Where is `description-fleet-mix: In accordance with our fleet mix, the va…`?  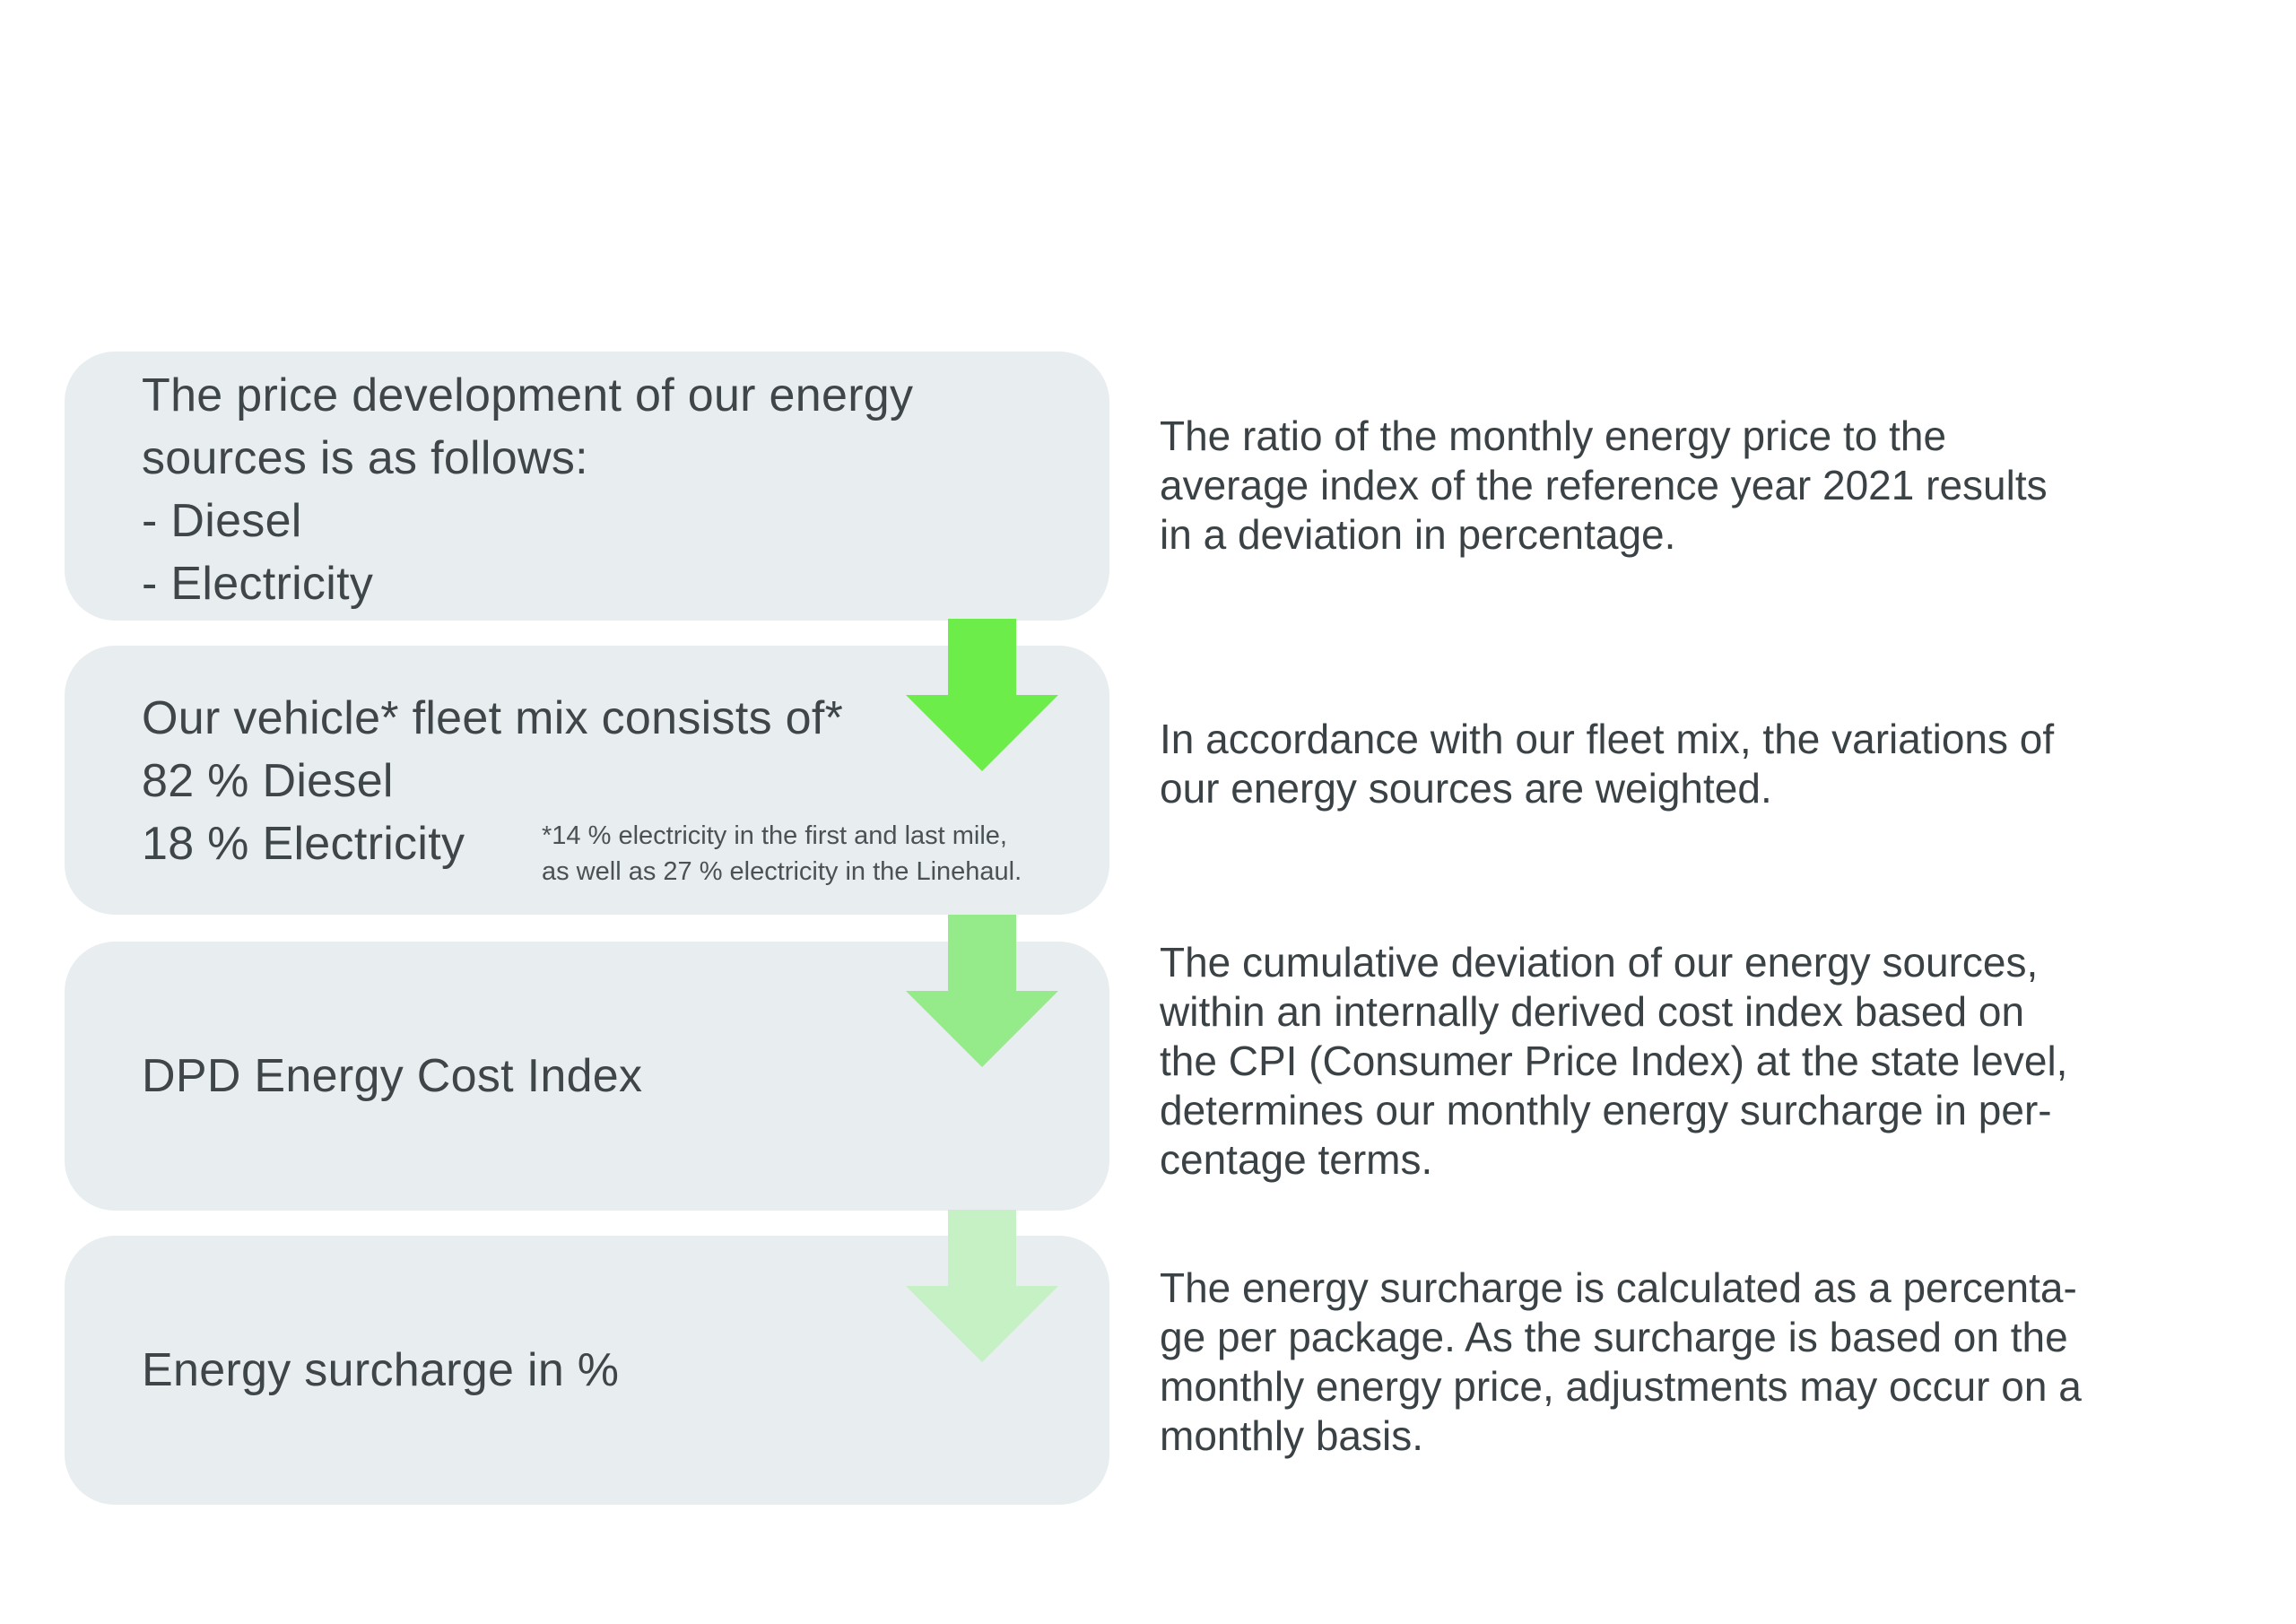 description-fleet-mix: In accordance with our fleet mix, the va… is located at coordinates (1698, 764).